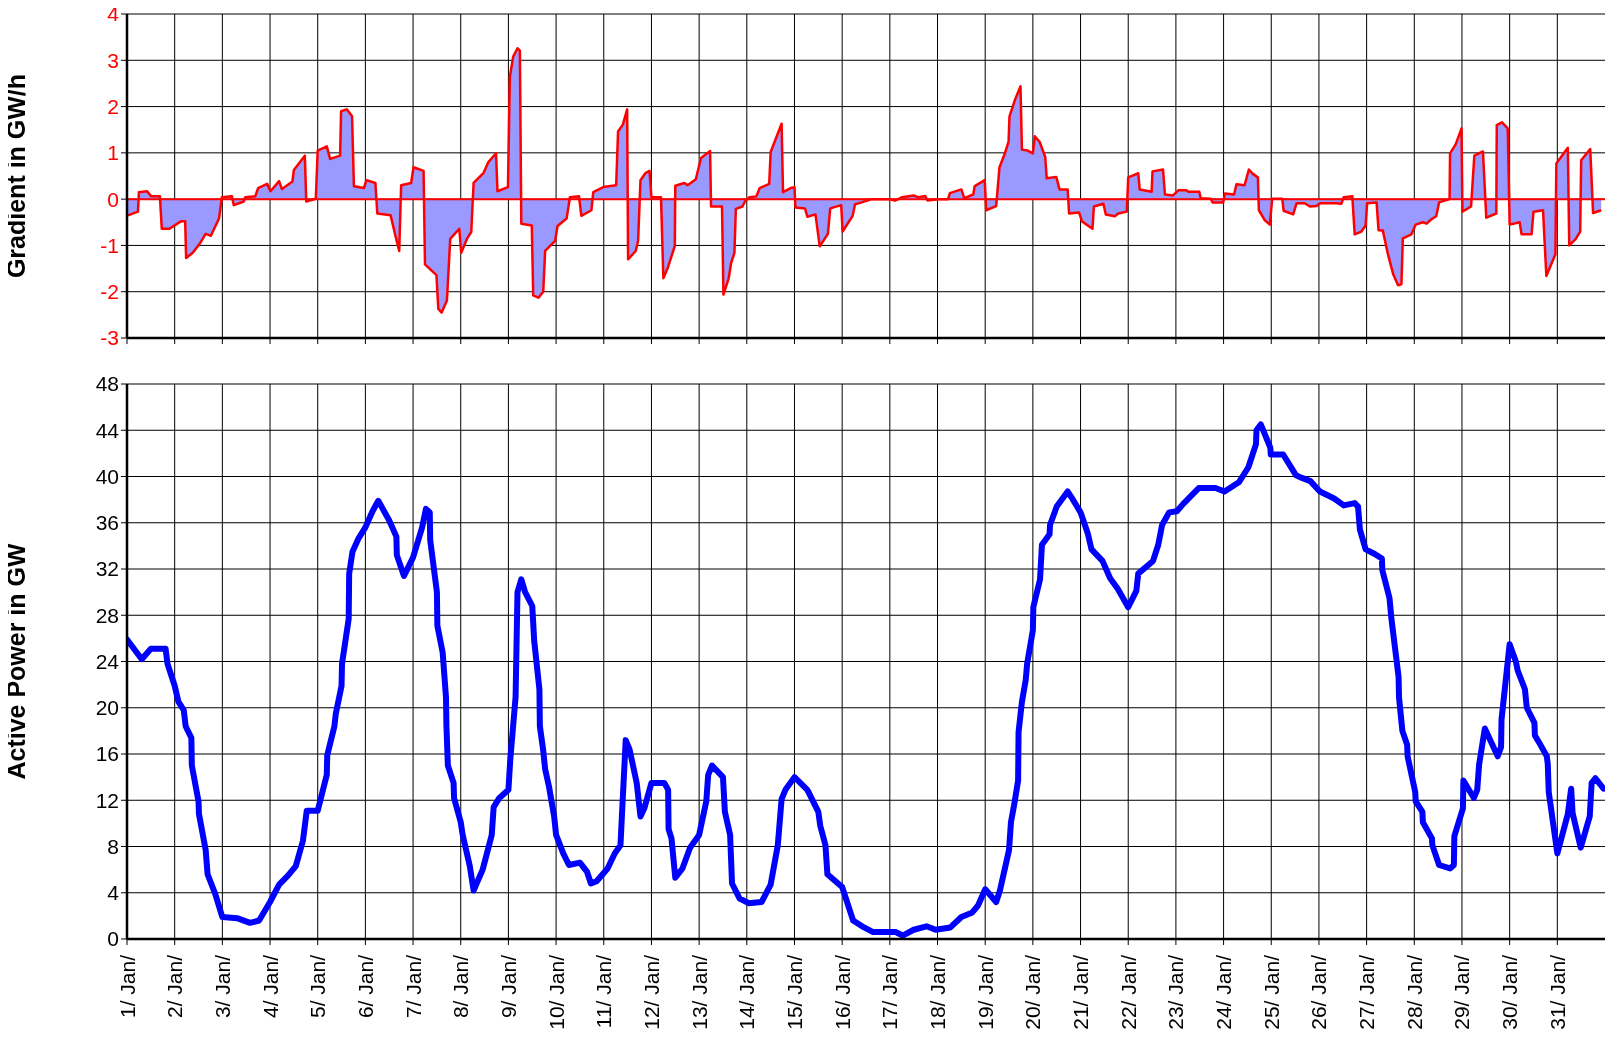 Image resolution: width=1617 pixels, height=1059 pixels. I want to click on x-tick-label: 3/ Jan/, so click(222, 986).